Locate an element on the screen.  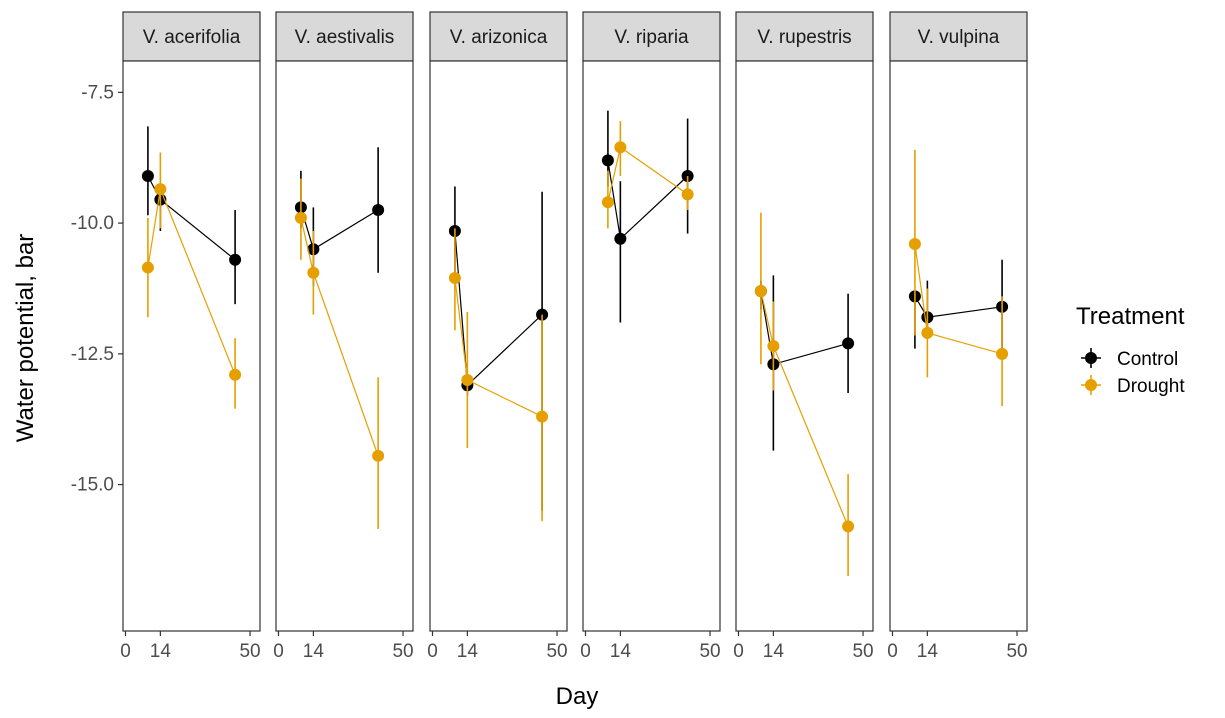
facet-v-vulpina: V. vulpina 0 14 50 is located at coordinates (957, 336).